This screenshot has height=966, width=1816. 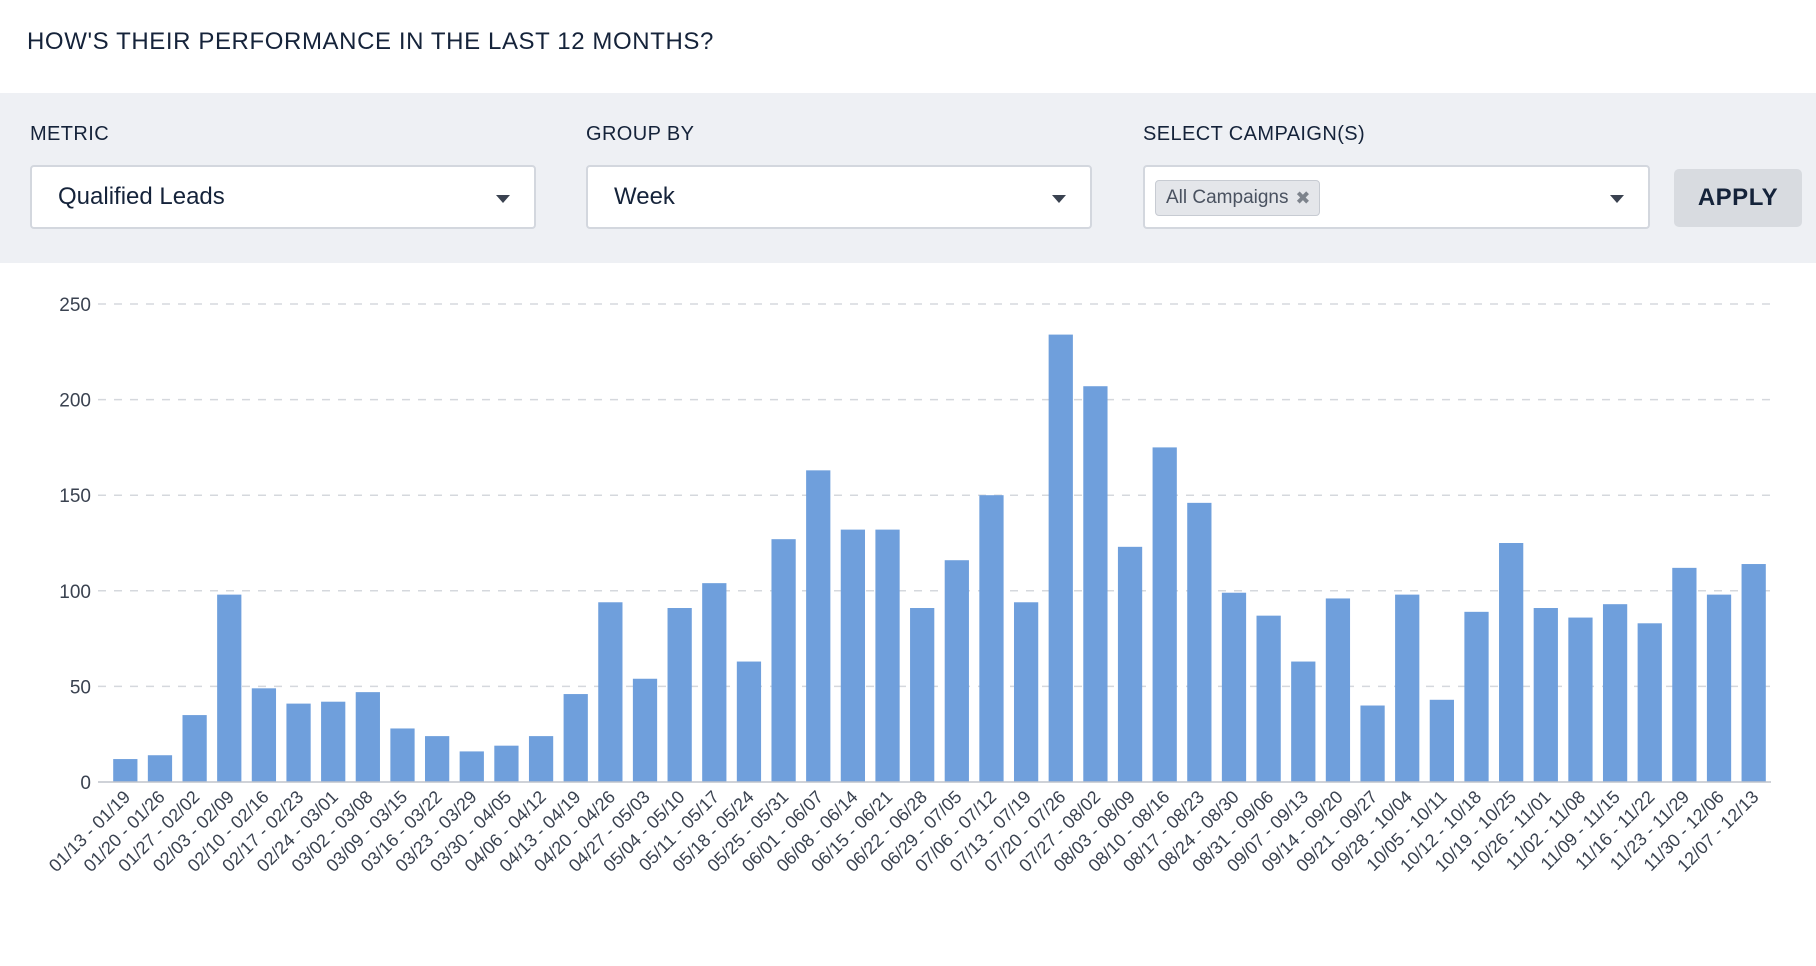 What do you see at coordinates (75, 496) in the screenshot?
I see `y-tick-label: 150` at bounding box center [75, 496].